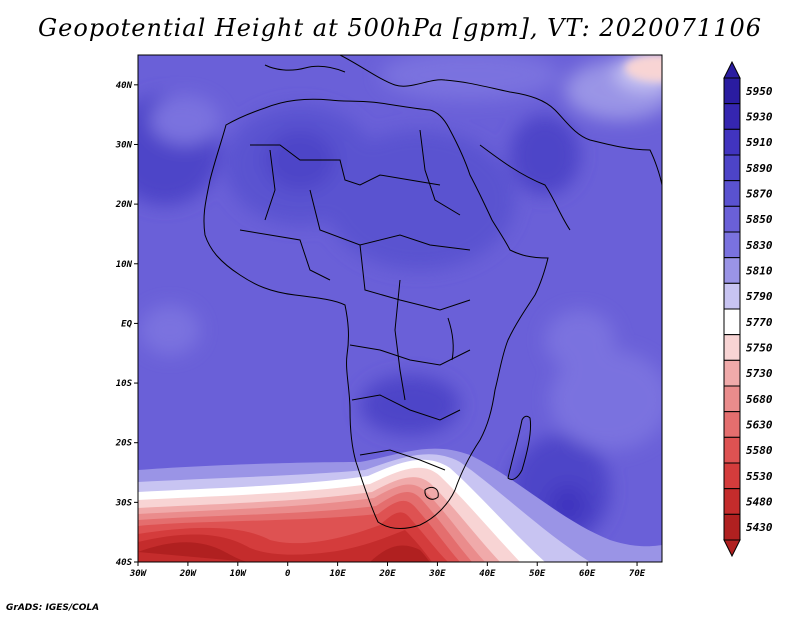 The image size is (800, 618). Describe the element at coordinates (759, 527) in the screenshot. I see `colorbar-label: 5430` at that location.